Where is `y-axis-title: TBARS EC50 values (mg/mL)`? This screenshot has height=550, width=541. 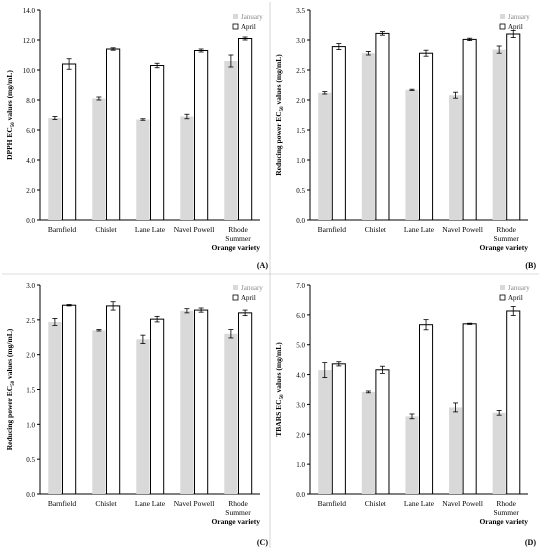 y-axis-title: TBARS EC50 values (mg/mL) is located at coordinates (279, 389).